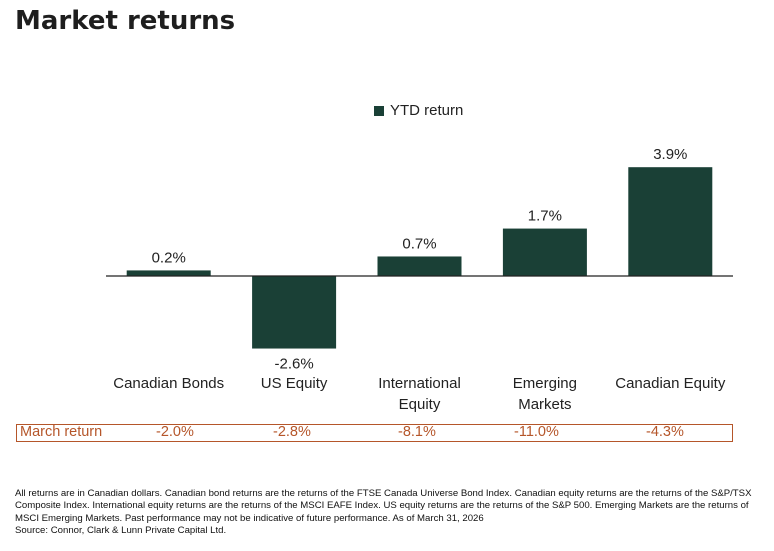 The height and width of the screenshot is (551, 774). Describe the element at coordinates (292, 432) in the screenshot. I see `march-return-value: -2.8%` at that location.